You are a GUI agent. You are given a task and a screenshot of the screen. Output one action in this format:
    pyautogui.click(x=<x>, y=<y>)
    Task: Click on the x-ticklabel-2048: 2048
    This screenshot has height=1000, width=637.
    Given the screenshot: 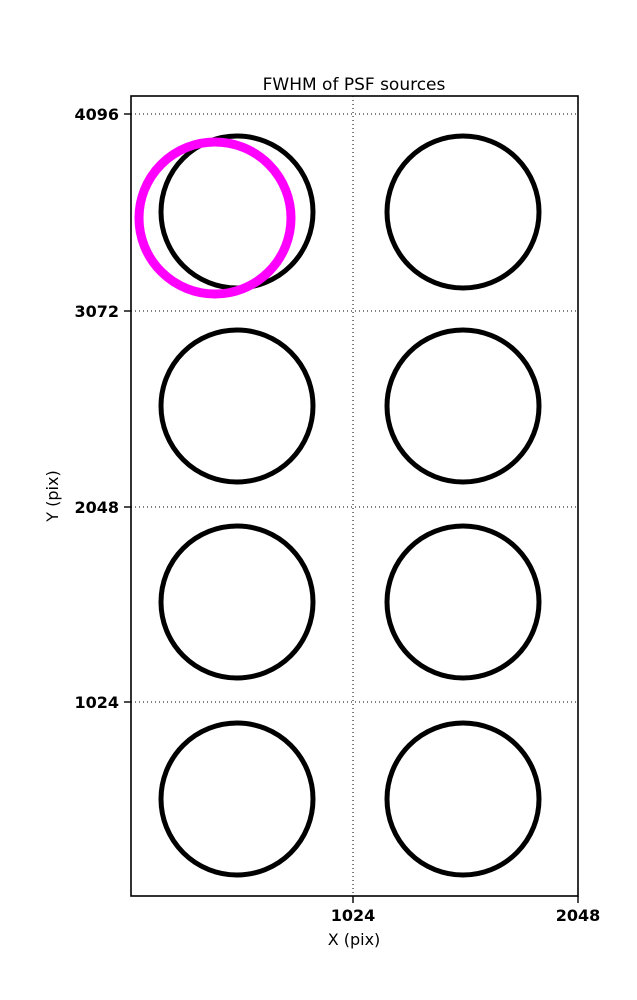 What is the action you would take?
    pyautogui.click(x=578, y=915)
    